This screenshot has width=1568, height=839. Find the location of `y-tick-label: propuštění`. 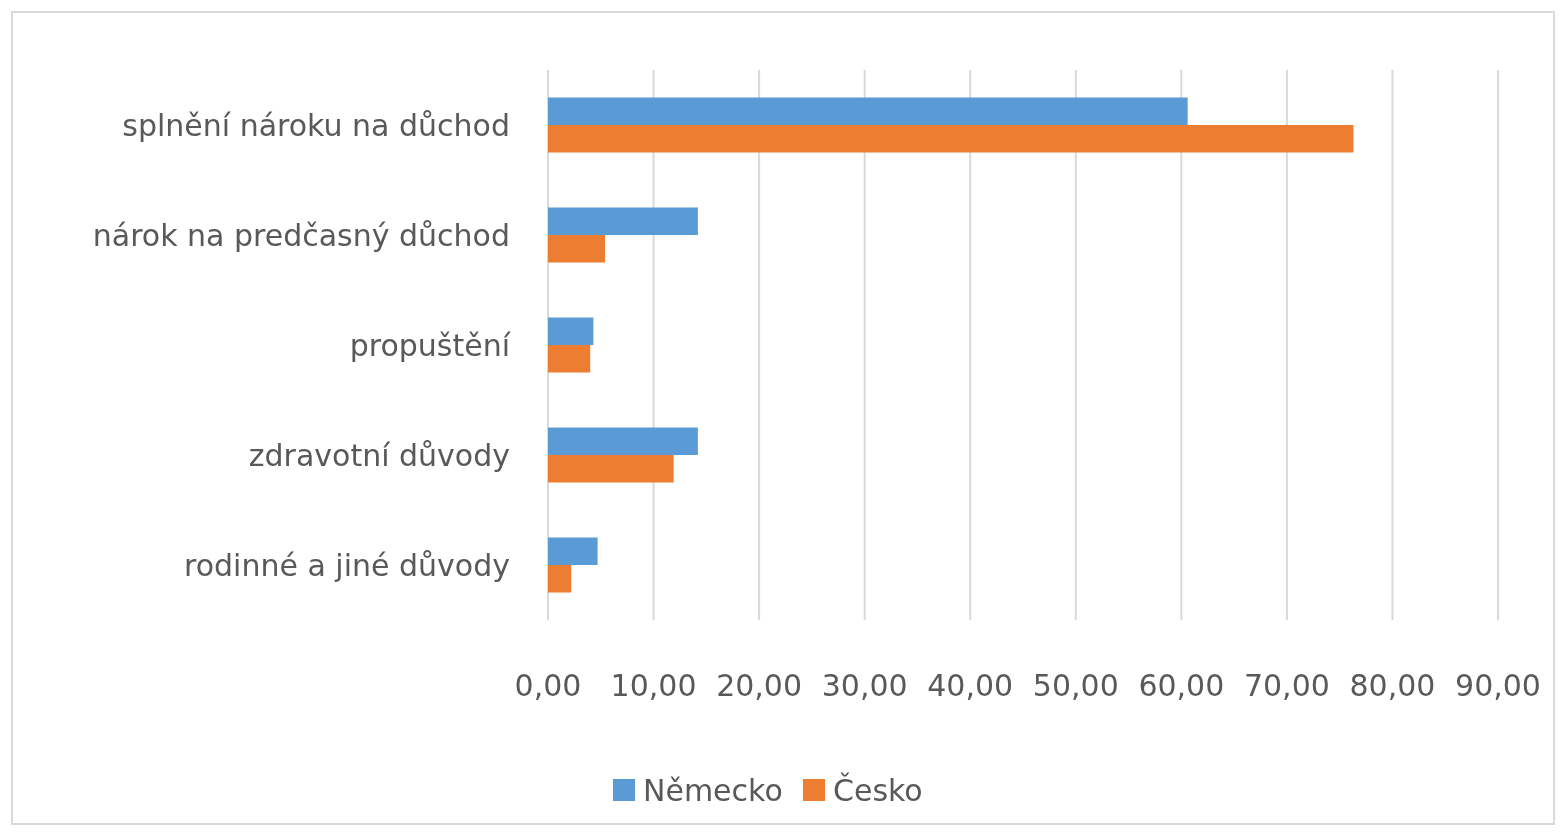

y-tick-label: propuštění is located at coordinates (430, 345).